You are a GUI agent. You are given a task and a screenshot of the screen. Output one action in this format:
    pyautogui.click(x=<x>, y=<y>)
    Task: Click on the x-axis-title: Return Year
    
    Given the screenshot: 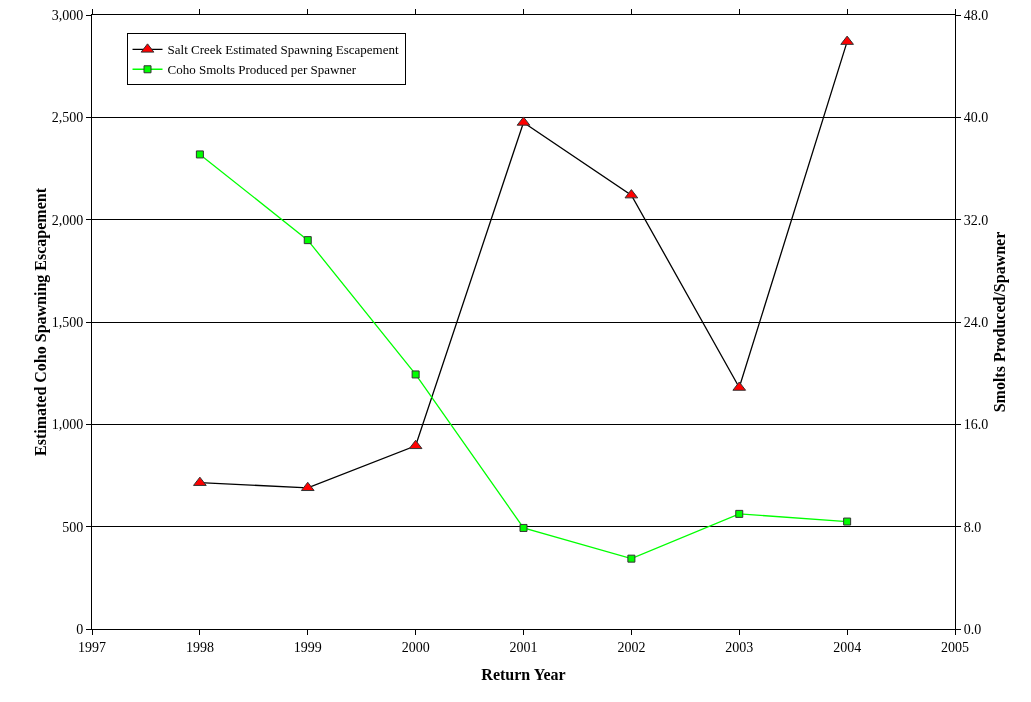 What is the action you would take?
    pyautogui.click(x=523, y=675)
    